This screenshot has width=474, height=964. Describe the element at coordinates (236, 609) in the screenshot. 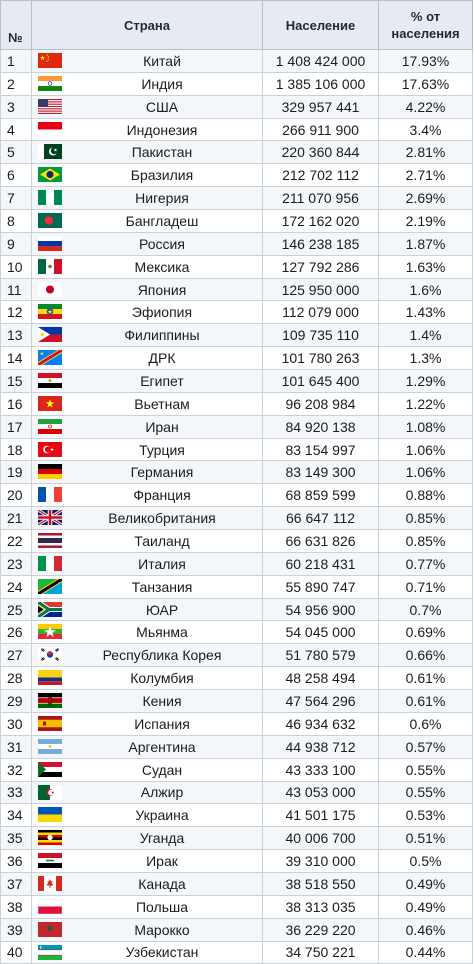

I see `table-row: 25 ЮАР 54 956 900 0.7%` at that location.